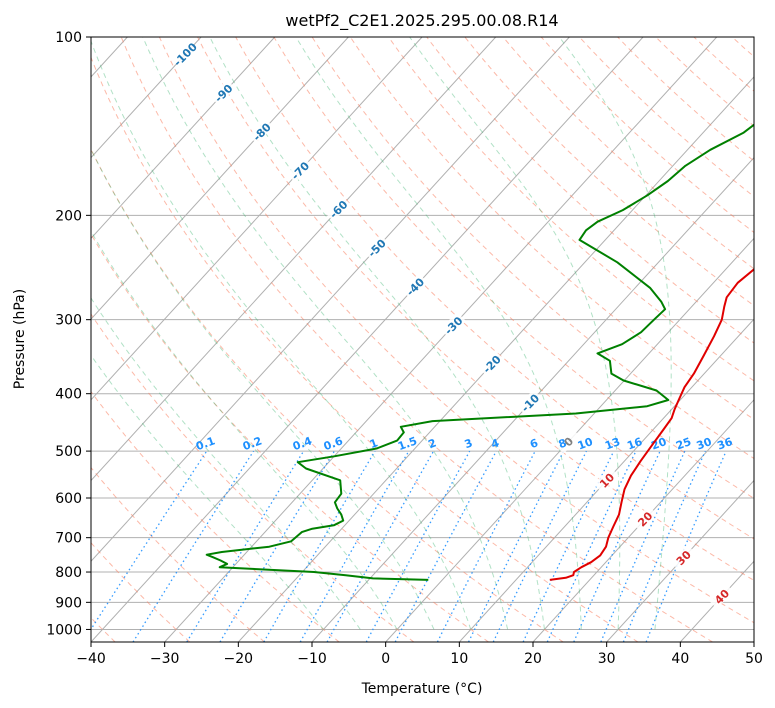 The image size is (775, 708). What do you see at coordinates (683, 443) in the screenshot?
I see `mixing-ratio-label: 25` at bounding box center [683, 443].